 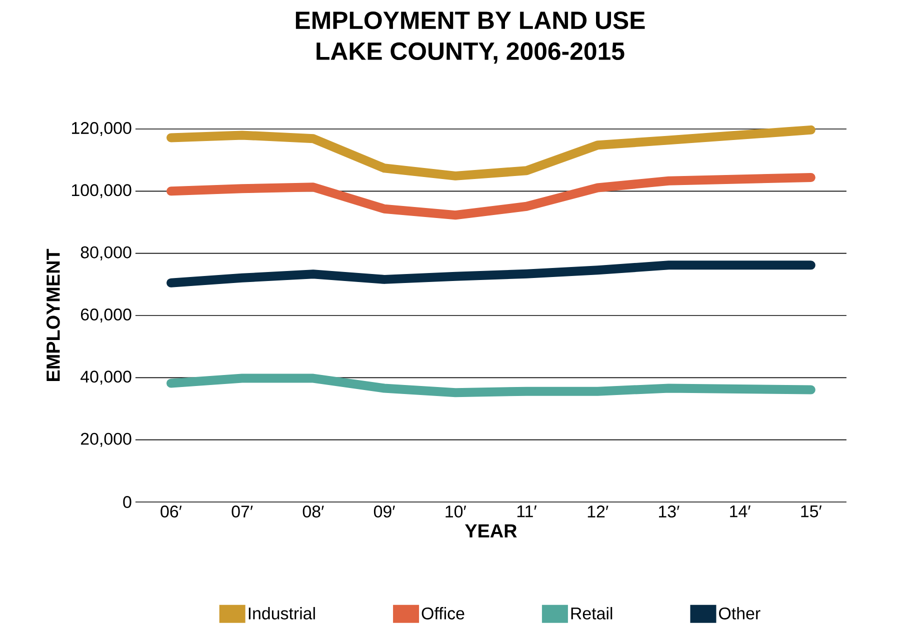 I want to click on y-tick-label: 60,000, so click(x=106, y=315).